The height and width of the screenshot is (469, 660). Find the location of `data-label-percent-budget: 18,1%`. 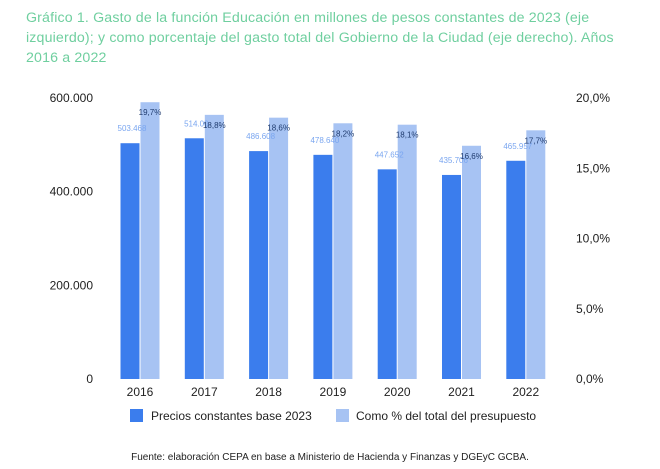

data-label-percent-budget: 18,1% is located at coordinates (407, 135).